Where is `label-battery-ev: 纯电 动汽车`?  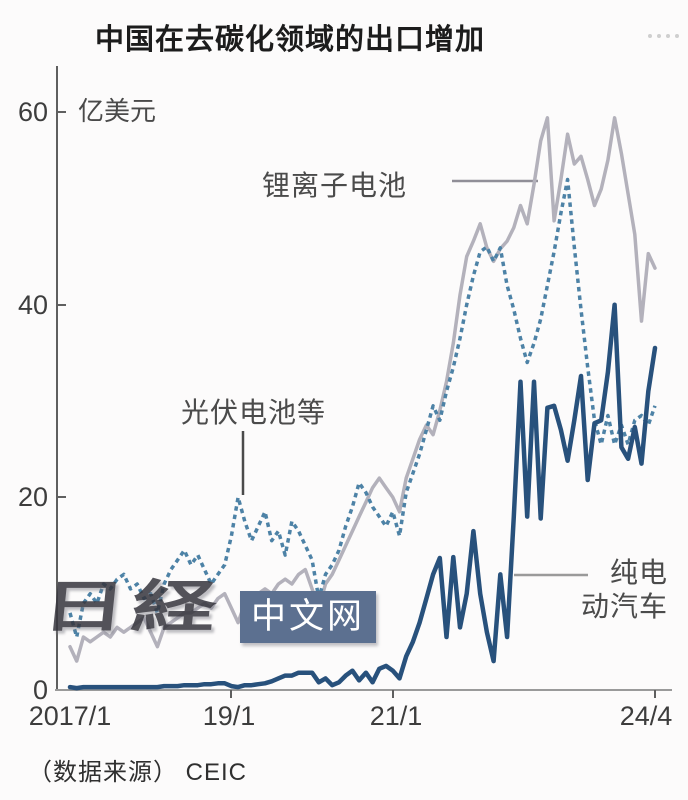
label-battery-ev: 纯电 动汽车 is located at coordinates (617, 590).